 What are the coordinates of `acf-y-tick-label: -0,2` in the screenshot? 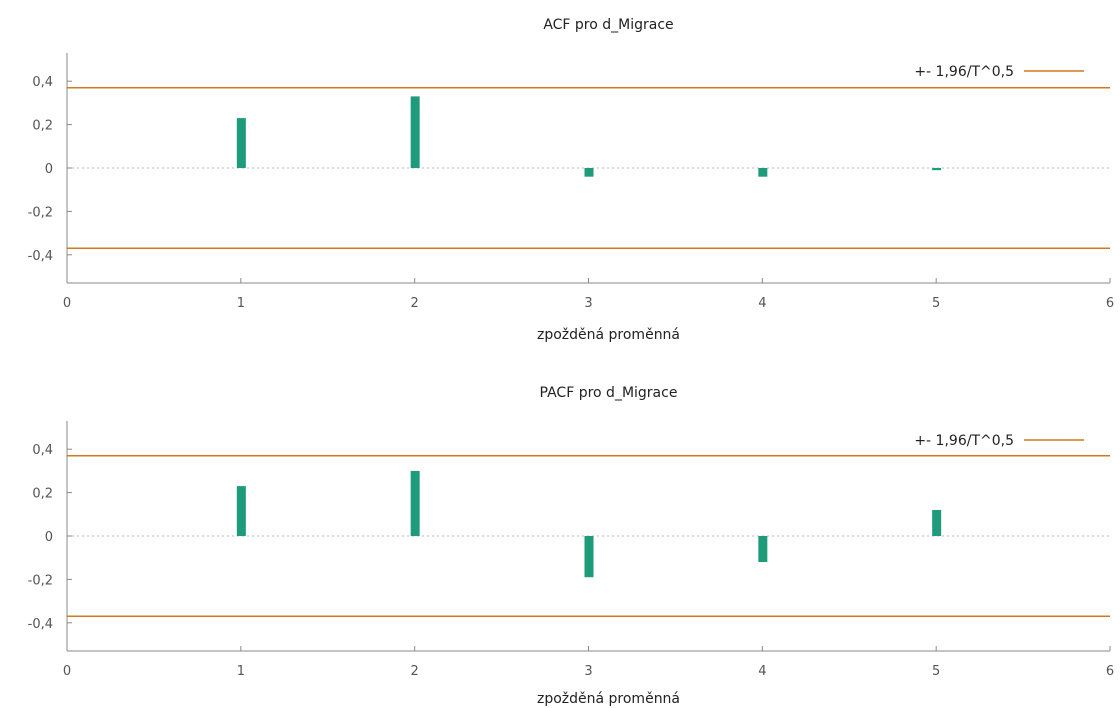 It's located at (40, 212).